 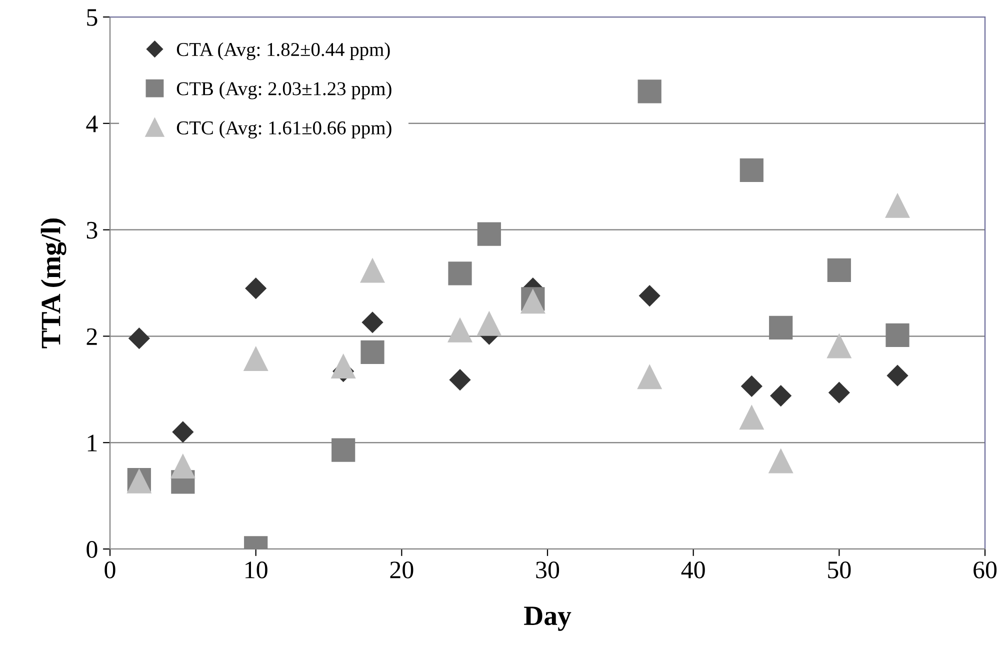 I want to click on legend-label: CTA (Avg: 1.82±0.44 ppm), so click(x=283, y=51).